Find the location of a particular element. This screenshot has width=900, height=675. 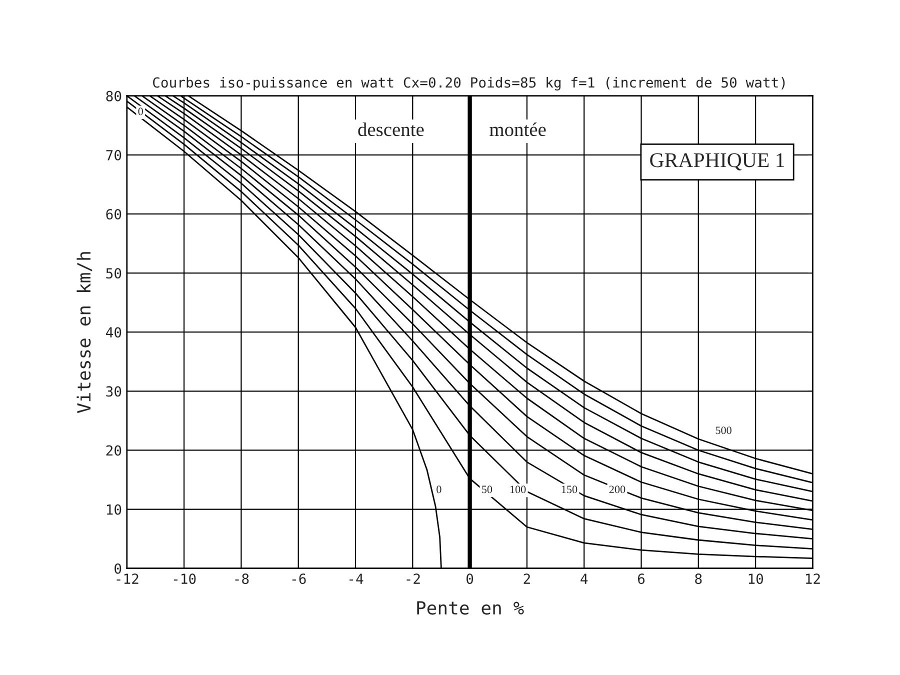

annotation: 50 is located at coordinates (487, 490).